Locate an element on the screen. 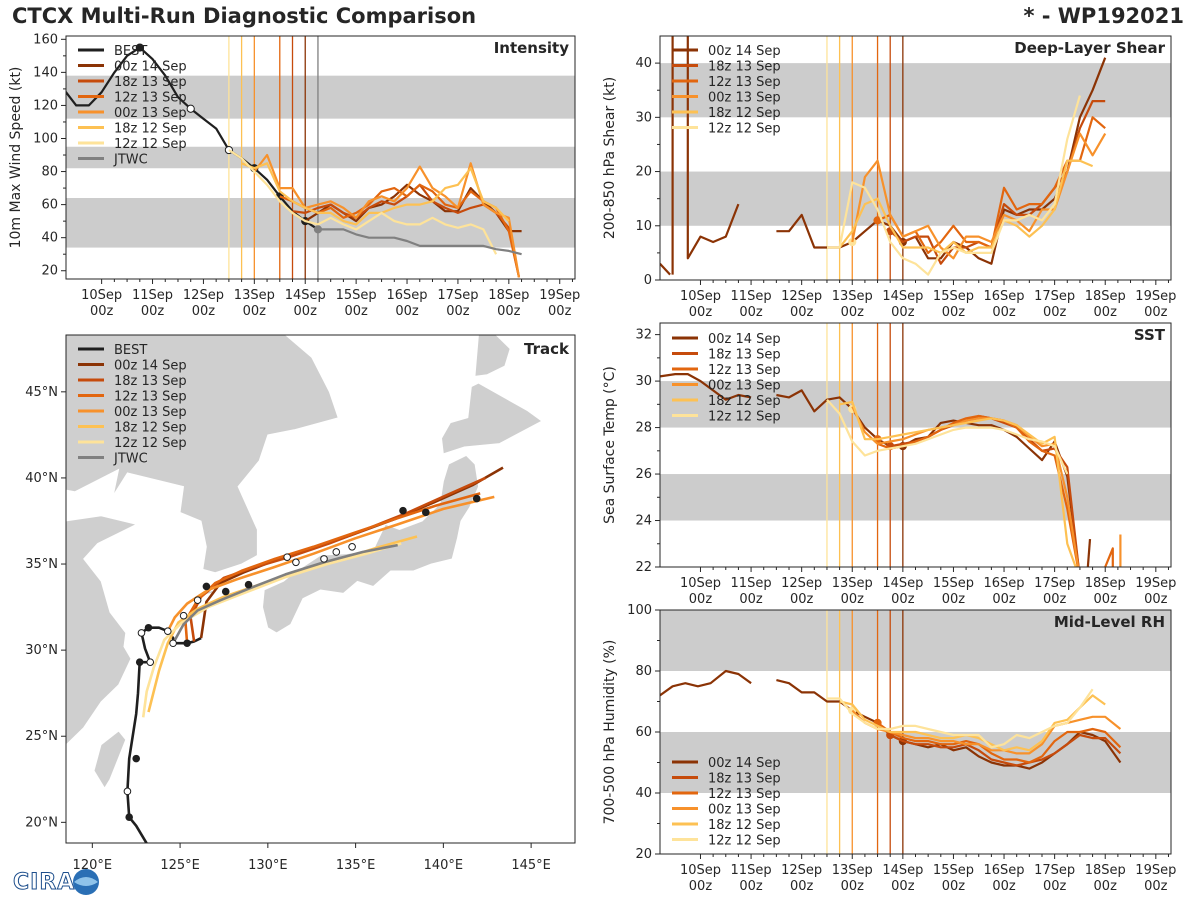 The height and width of the screenshot is (900, 1200). y-tick-label: 24 is located at coordinates (643, 521).